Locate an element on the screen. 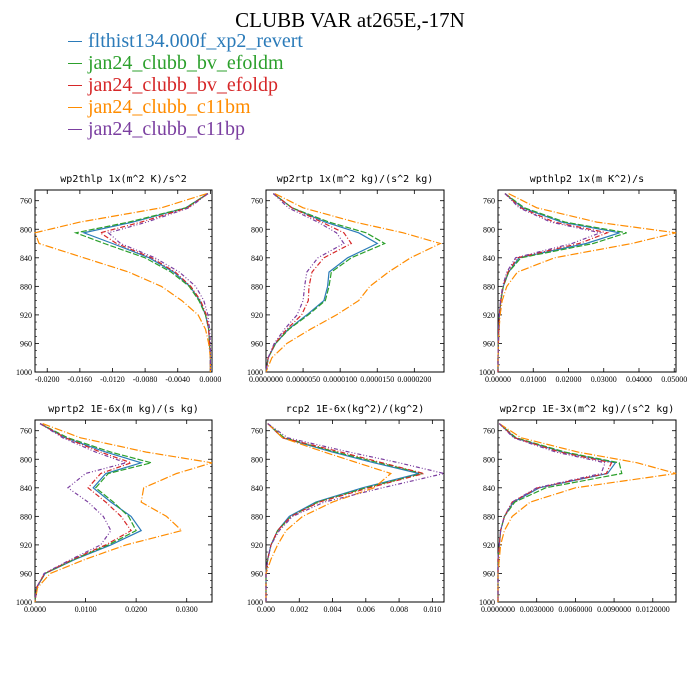 Image resolution: width=700 pixels, height=700 pixels. x-tick-label: 0.0120000 is located at coordinates (653, 609).